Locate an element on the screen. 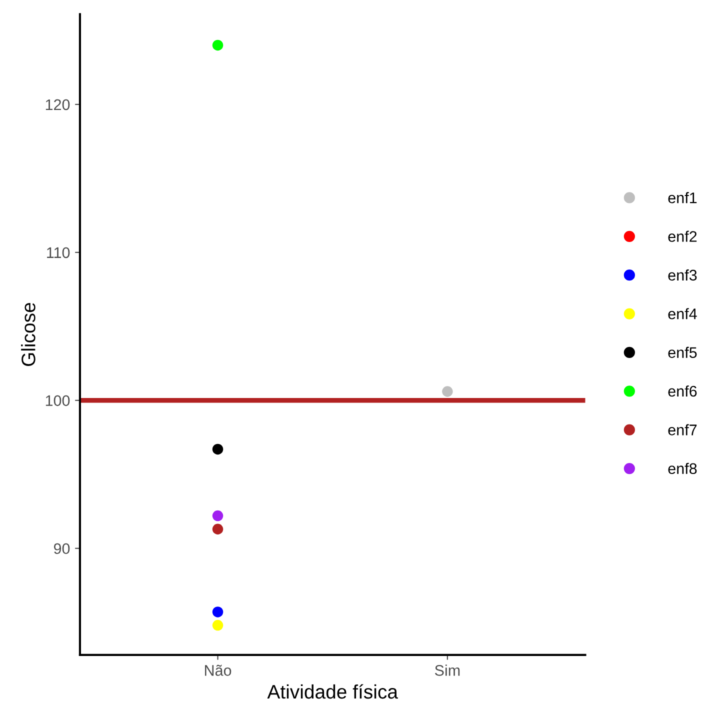  legend-label: enf3 is located at coordinates (682, 275).